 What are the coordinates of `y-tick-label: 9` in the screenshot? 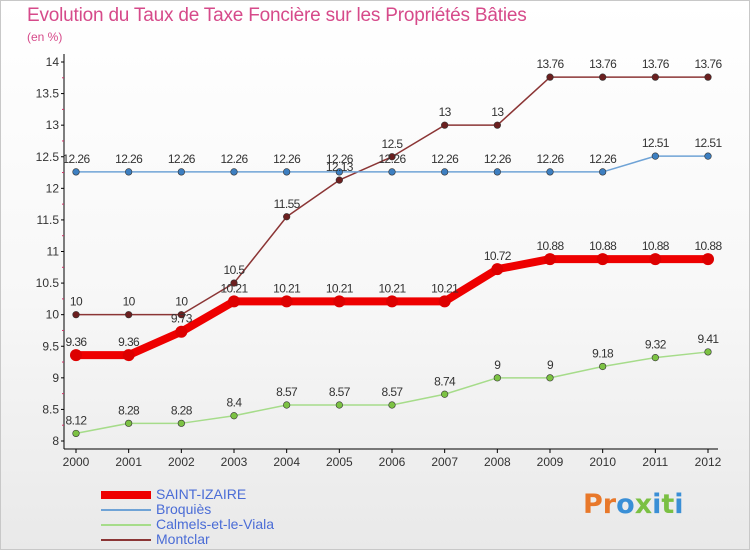 It's located at (55, 378).